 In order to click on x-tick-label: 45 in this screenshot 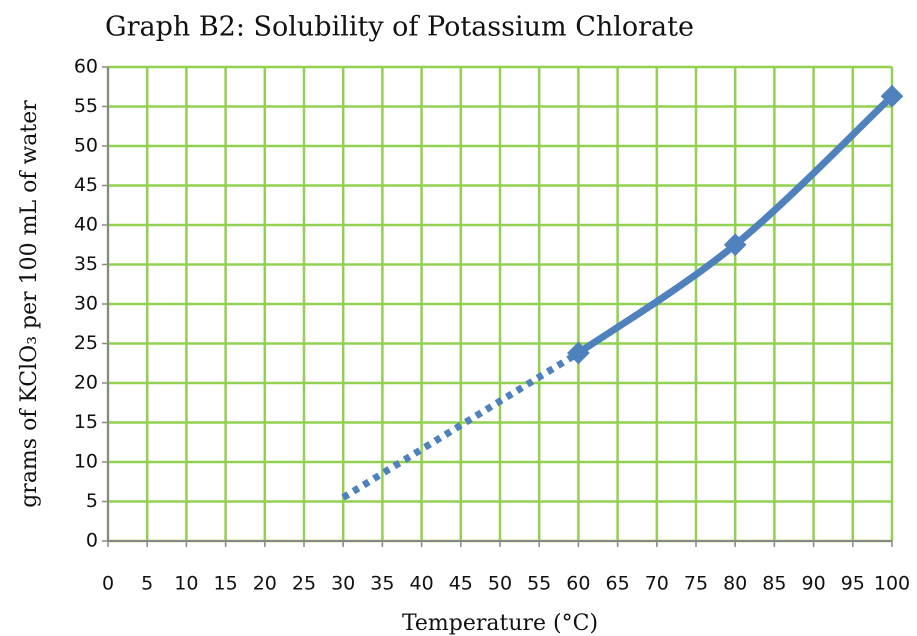, I will do `click(461, 584)`.